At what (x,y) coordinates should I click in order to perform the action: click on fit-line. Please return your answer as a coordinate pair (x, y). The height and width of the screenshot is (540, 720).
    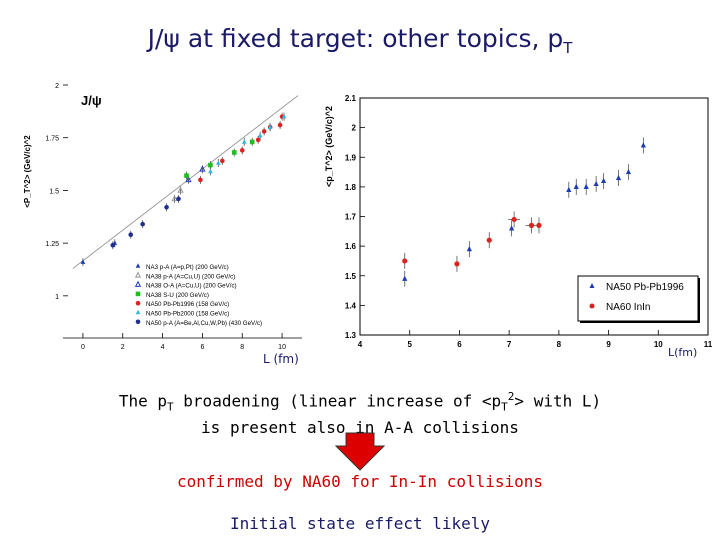
    Looking at the image, I should click on (185, 182).